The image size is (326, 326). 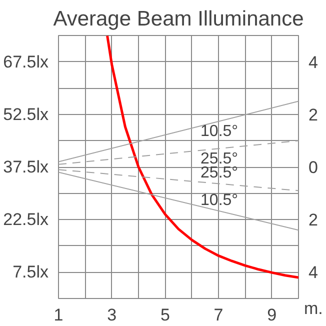 I want to click on x-tick-label: 5, so click(x=165, y=315).